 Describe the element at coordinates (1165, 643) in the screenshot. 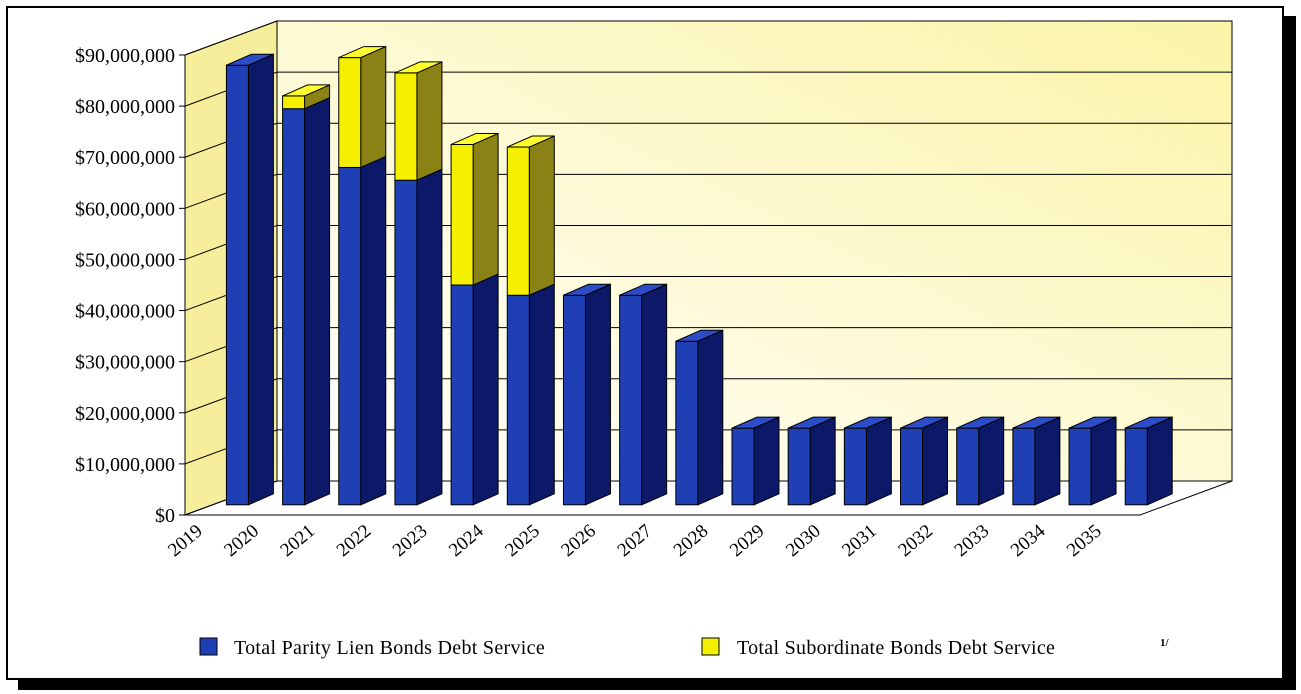

I see `legend-note-subordinate: 1/` at that location.